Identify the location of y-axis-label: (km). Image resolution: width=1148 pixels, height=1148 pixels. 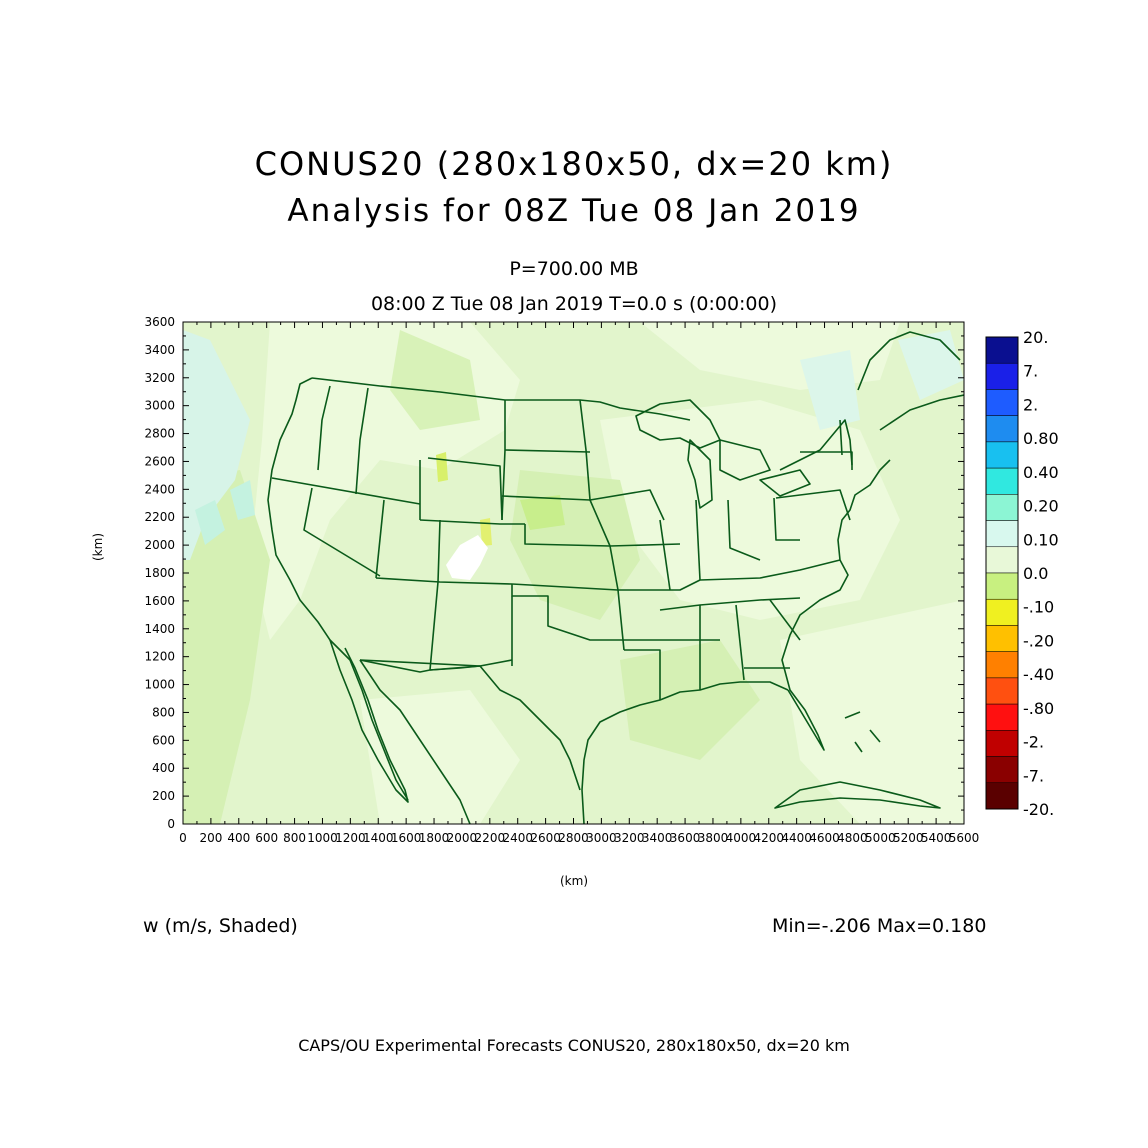
(98, 546).